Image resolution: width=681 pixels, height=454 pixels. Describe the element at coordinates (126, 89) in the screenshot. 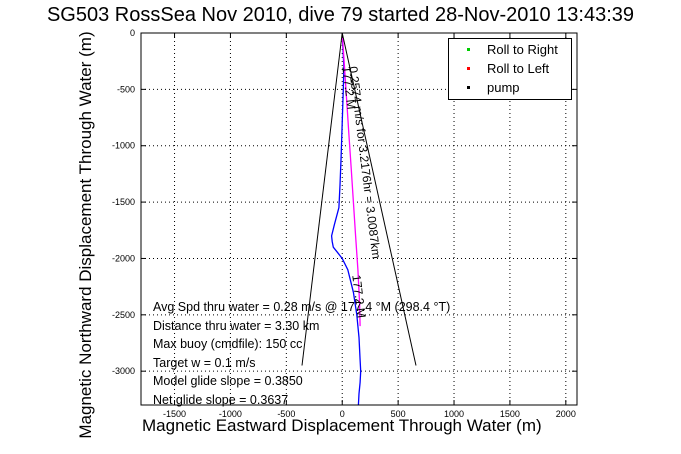

I see `y-tick-label: -500` at that location.